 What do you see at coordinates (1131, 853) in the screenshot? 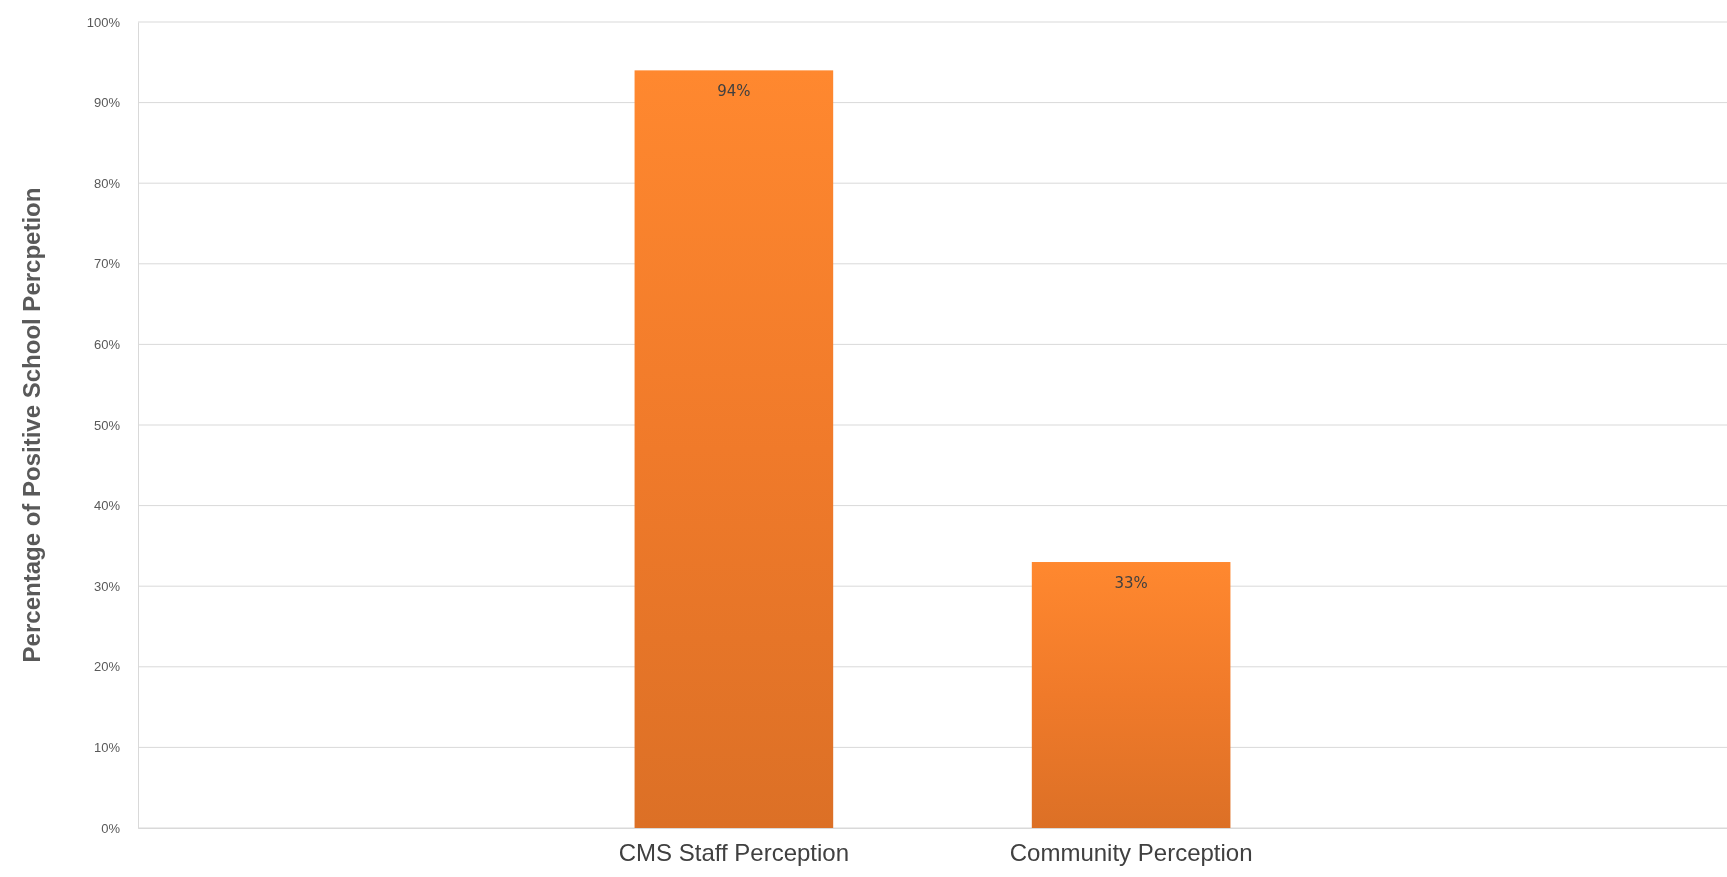
I see `x-tick-label: Community Perception` at bounding box center [1131, 853].